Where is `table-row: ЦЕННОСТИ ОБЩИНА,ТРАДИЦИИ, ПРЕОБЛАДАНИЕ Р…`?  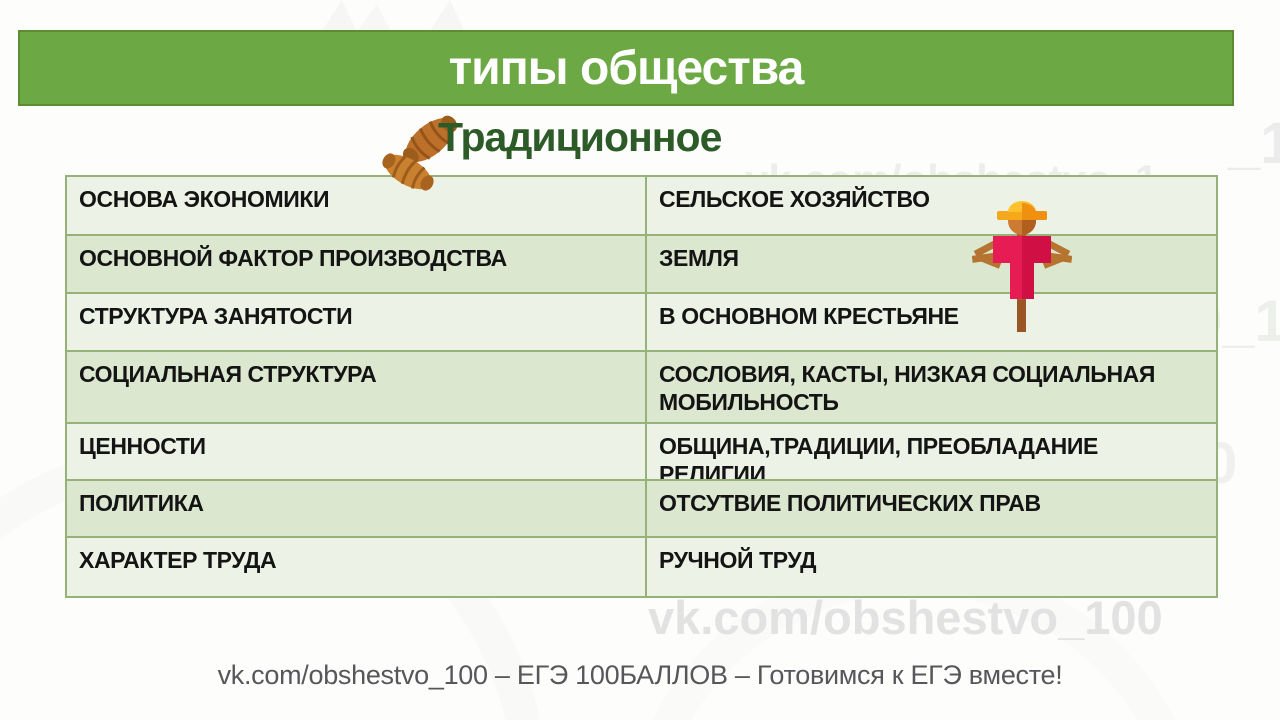
table-row: ЦЕННОСТИ ОБЩИНА,ТРАДИЦИИ, ПРЕОБЛАДАНИЕ Р… is located at coordinates (641, 455).